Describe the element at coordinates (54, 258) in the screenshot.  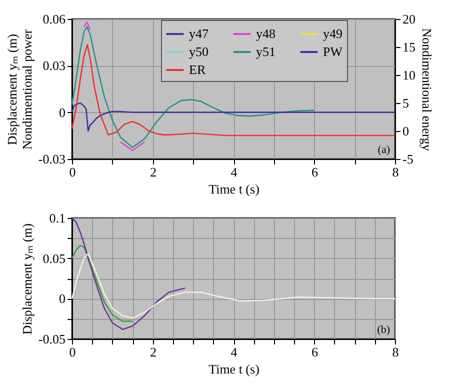
I see `y-tick-label: 0.05` at that location.